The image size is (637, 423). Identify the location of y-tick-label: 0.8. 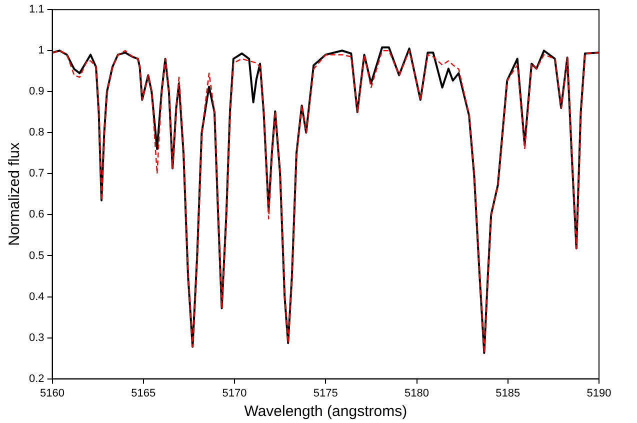
(36, 132).